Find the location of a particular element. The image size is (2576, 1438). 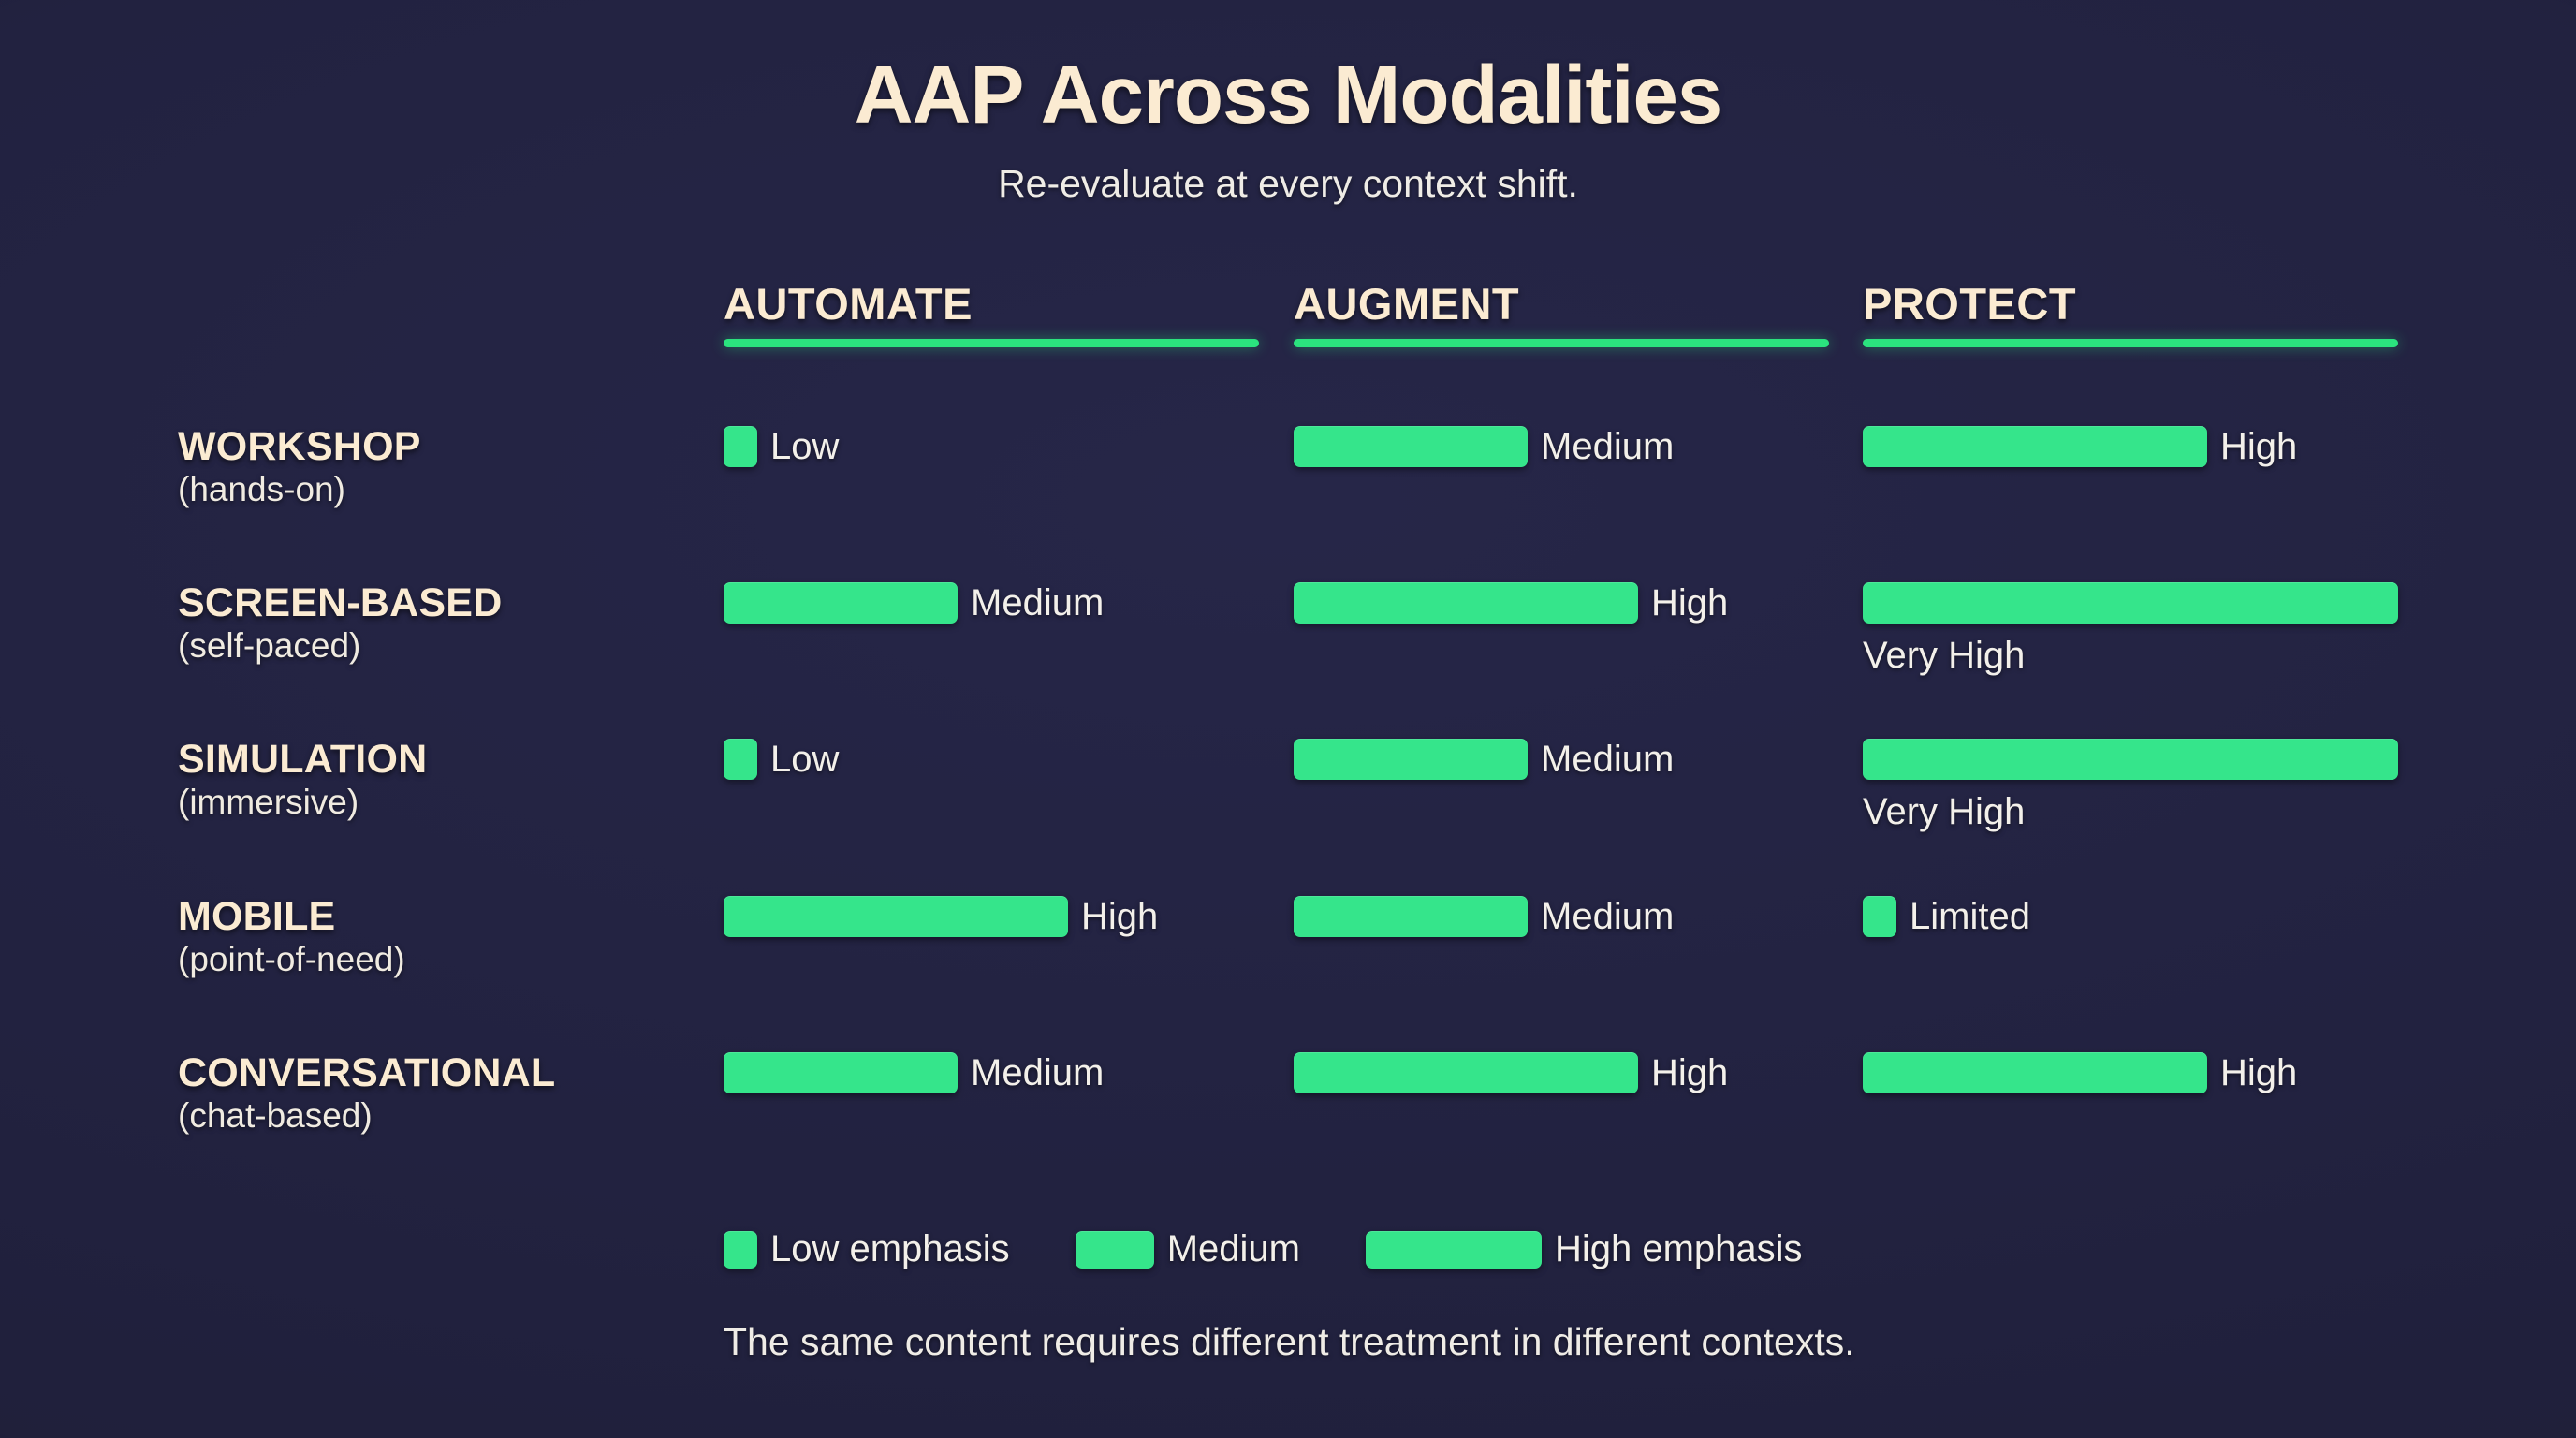

row-subtitle: (point-of-need) is located at coordinates (291, 958).